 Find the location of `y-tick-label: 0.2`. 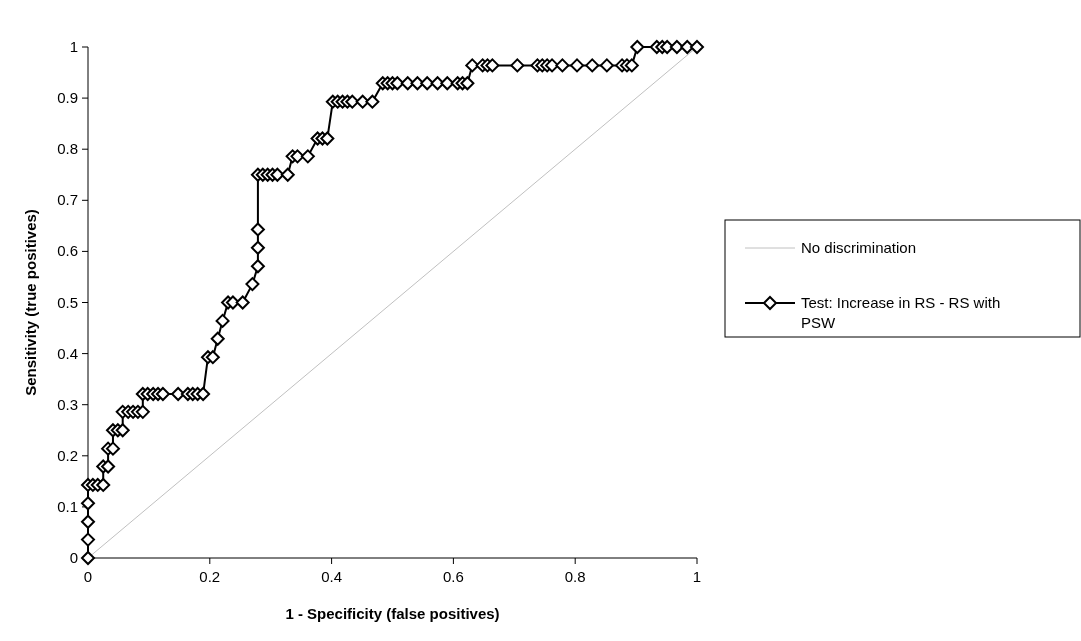

y-tick-label: 0.2 is located at coordinates (67, 455).